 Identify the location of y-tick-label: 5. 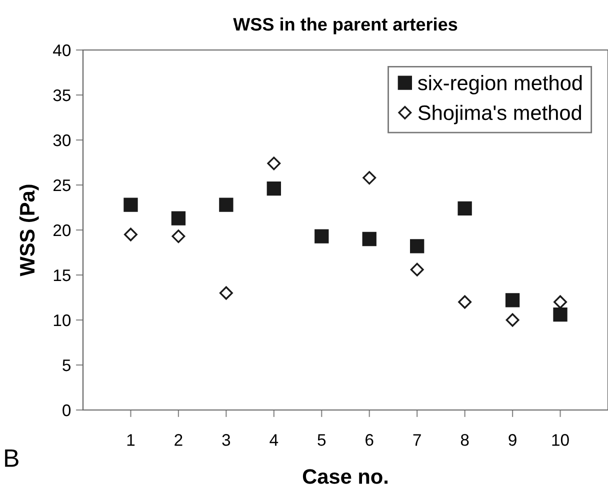
(66, 366).